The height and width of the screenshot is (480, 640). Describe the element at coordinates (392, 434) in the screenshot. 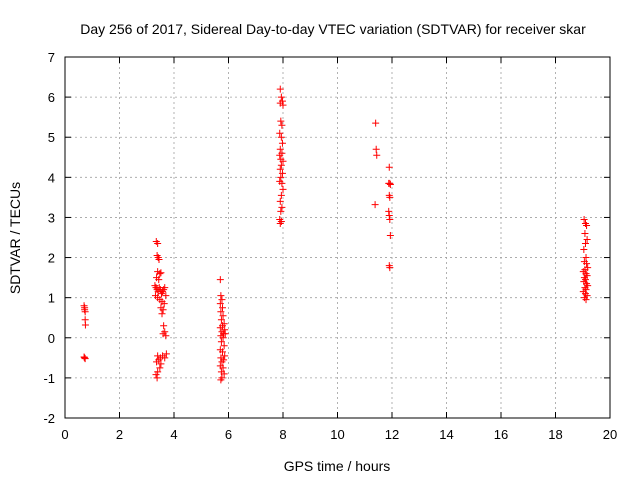

I see `x-tick-label: 12` at that location.